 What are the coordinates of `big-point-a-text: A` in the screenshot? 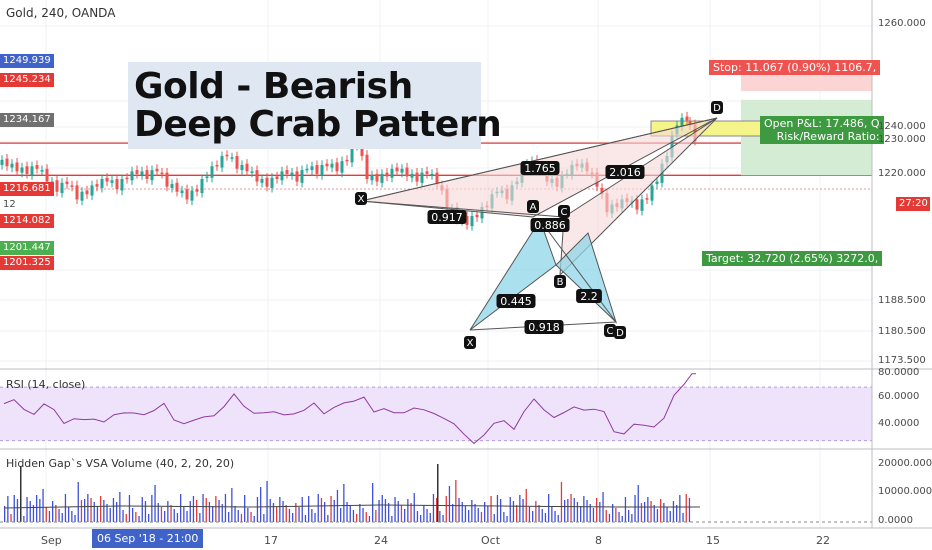 It's located at (533, 207).